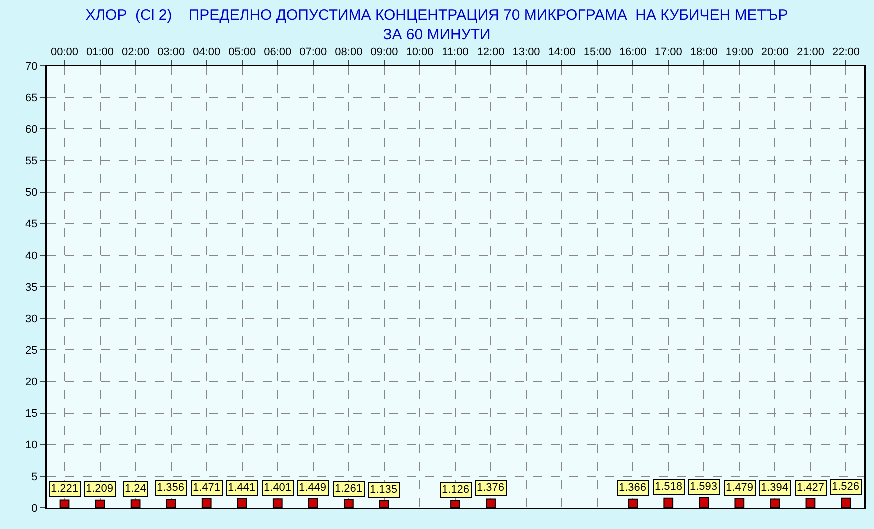 This screenshot has height=529, width=874. Describe the element at coordinates (100, 52) in the screenshot. I see `x-tick-label: 01:00` at that location.